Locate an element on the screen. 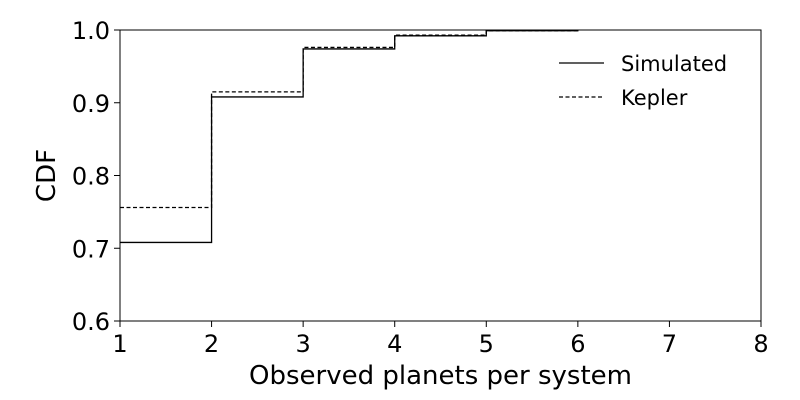 This screenshot has height=400, width=800. x-tick-label: 1 is located at coordinates (119, 344).